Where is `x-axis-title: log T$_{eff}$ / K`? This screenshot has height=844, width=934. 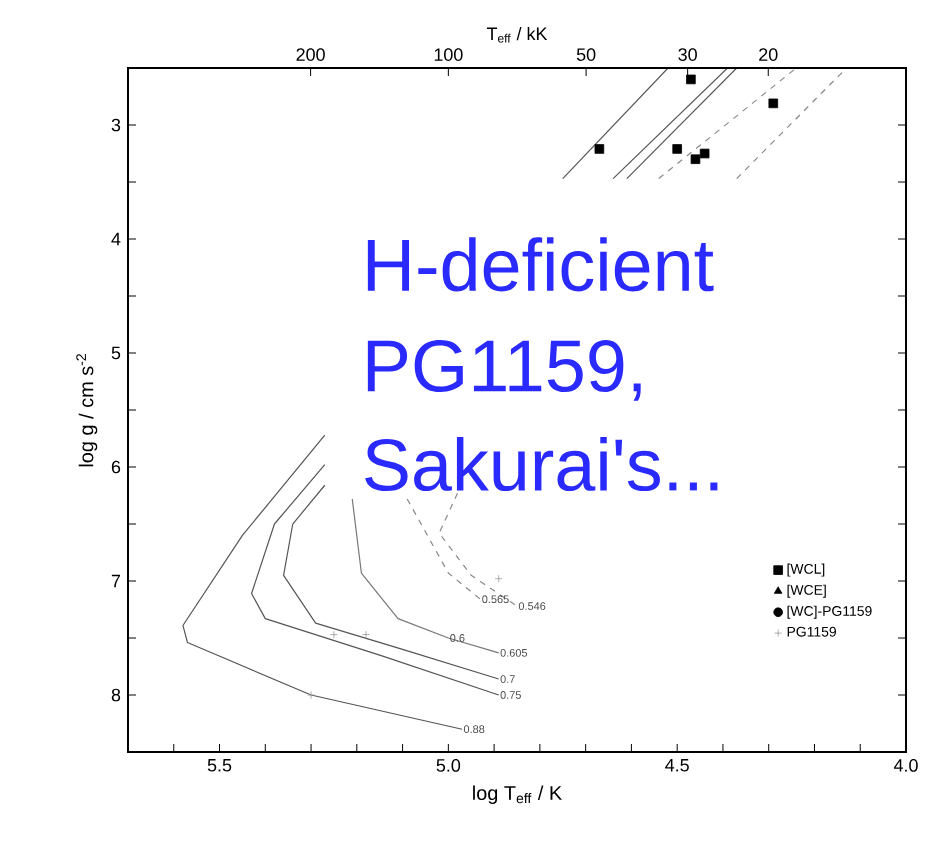 x-axis-title: log T$_{eff}$ / K is located at coordinates (517, 794).